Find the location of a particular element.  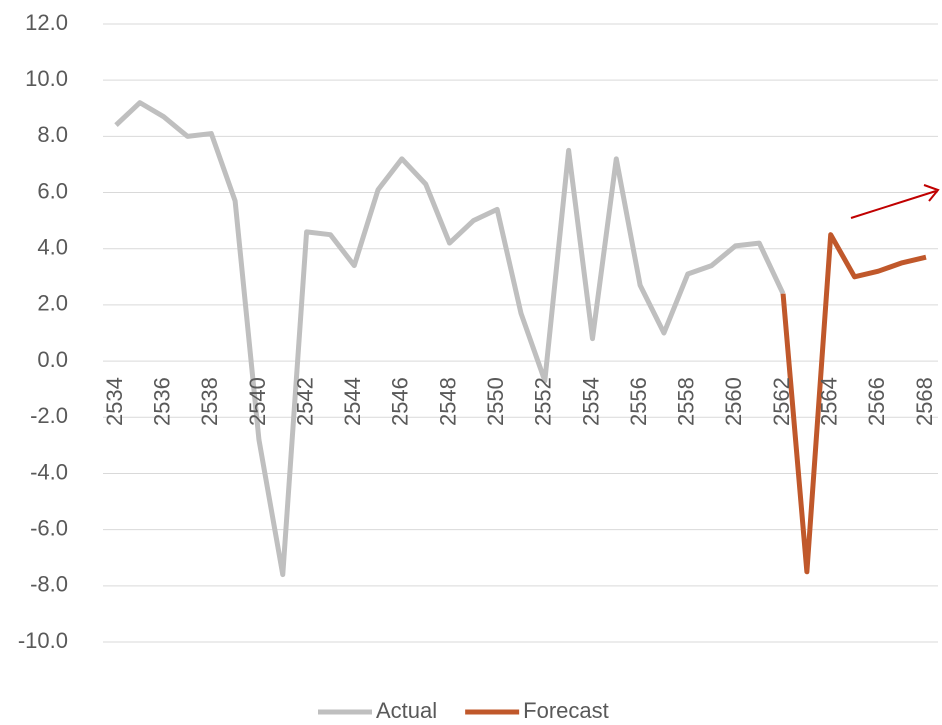

y-tick-label: 4.0 is located at coordinates (52, 247).